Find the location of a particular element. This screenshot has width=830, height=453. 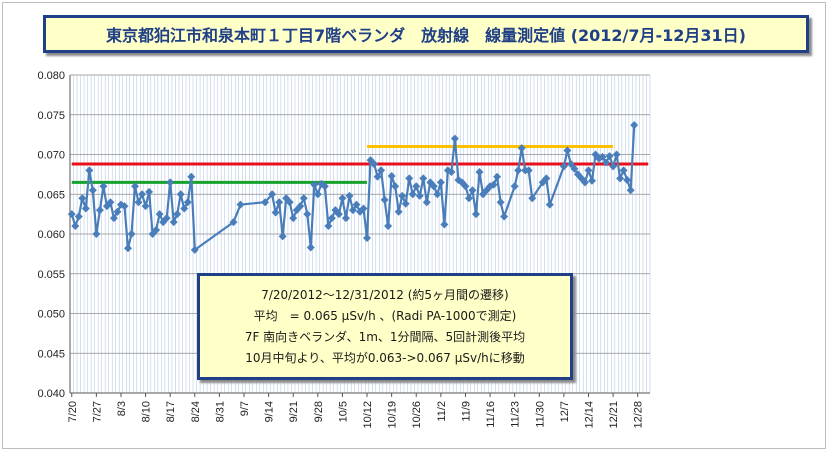

annotation-line-period: 7/20/2012～12/31/2012 (約5ヶ月間の遷移) is located at coordinates (385, 295).